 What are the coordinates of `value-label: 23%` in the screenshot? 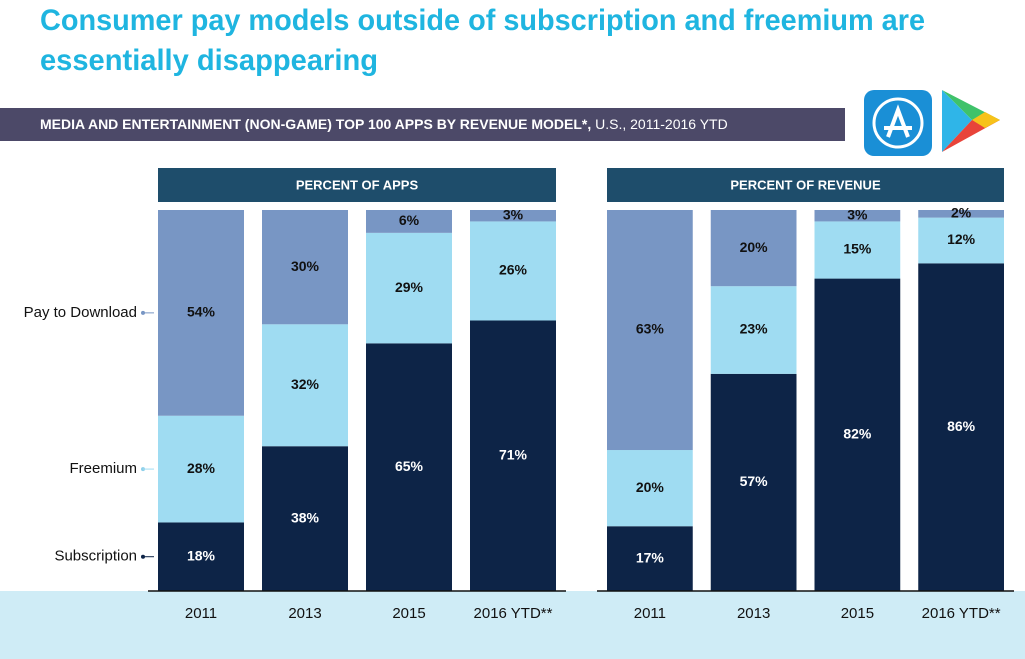 It's located at (754, 329).